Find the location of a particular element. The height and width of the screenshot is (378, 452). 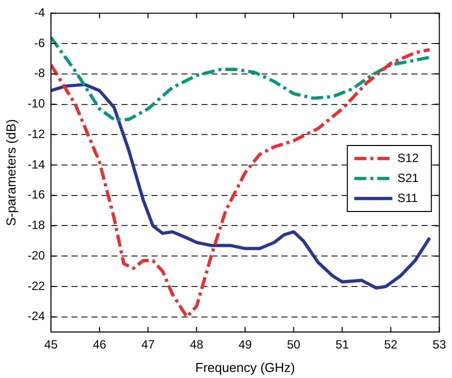

x-tick-label: 48 is located at coordinates (197, 345).